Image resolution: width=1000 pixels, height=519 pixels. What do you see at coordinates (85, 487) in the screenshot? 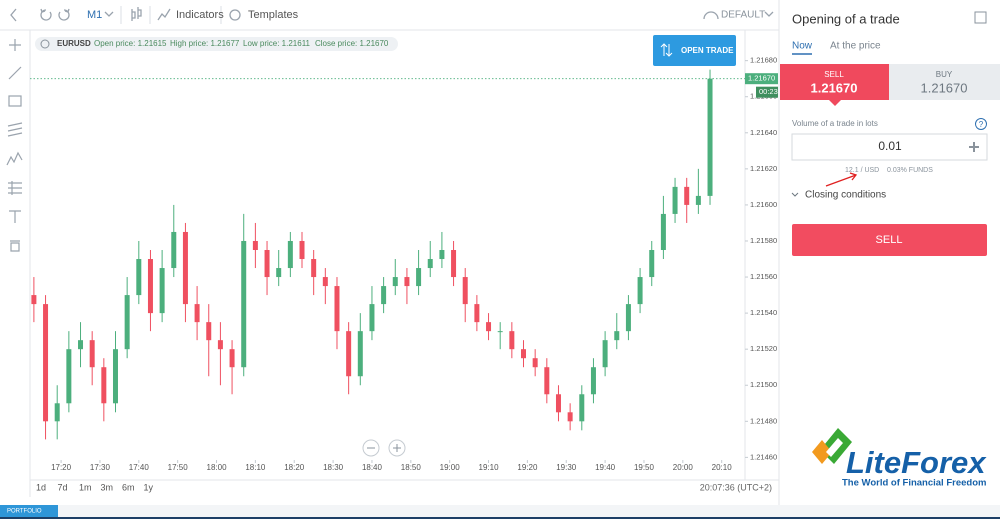
I see `period-button: 1m` at bounding box center [85, 487].